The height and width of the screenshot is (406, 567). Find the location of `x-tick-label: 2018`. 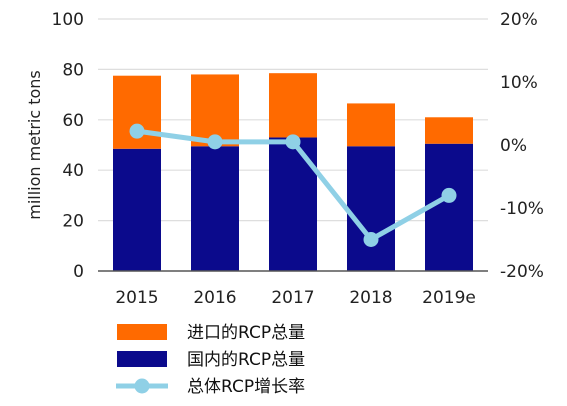

x-tick-label: 2018 is located at coordinates (370, 298).